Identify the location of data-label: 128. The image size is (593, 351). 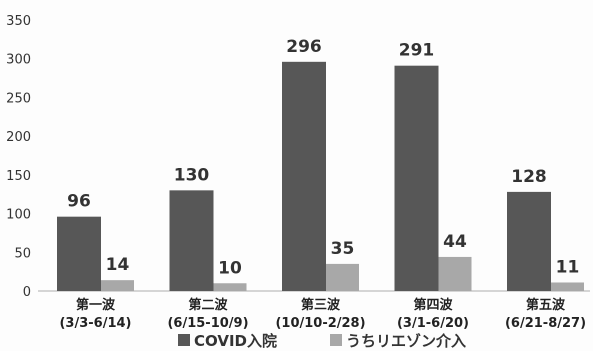
(529, 177).